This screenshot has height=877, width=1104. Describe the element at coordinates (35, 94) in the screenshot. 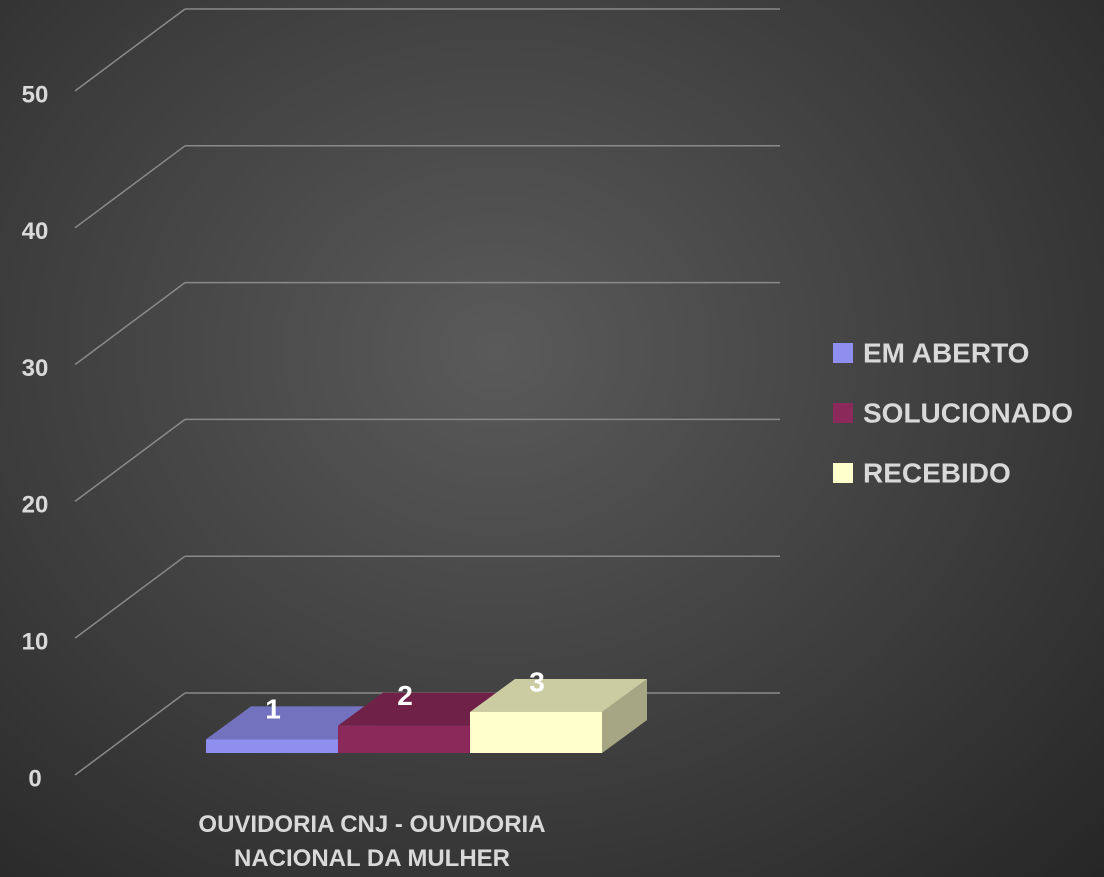

I see `y-tick-label: 50` at that location.